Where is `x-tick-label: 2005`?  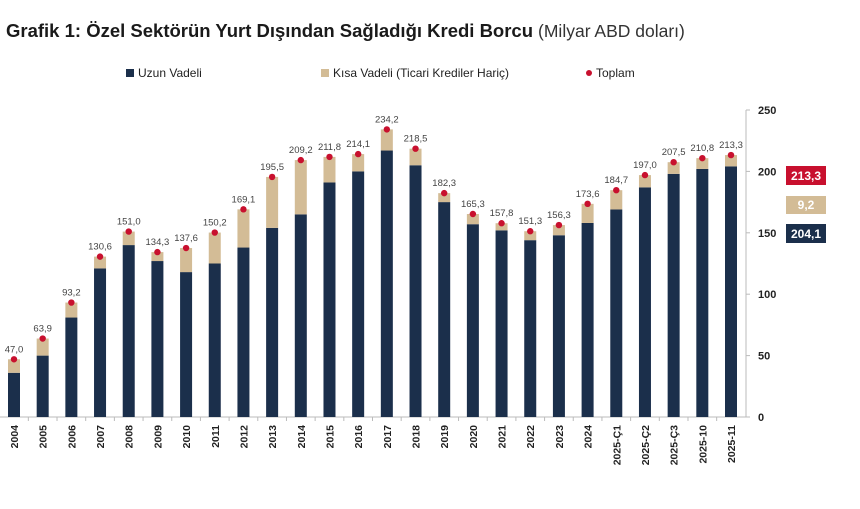
x-tick-label: 2005 is located at coordinates (44, 437).